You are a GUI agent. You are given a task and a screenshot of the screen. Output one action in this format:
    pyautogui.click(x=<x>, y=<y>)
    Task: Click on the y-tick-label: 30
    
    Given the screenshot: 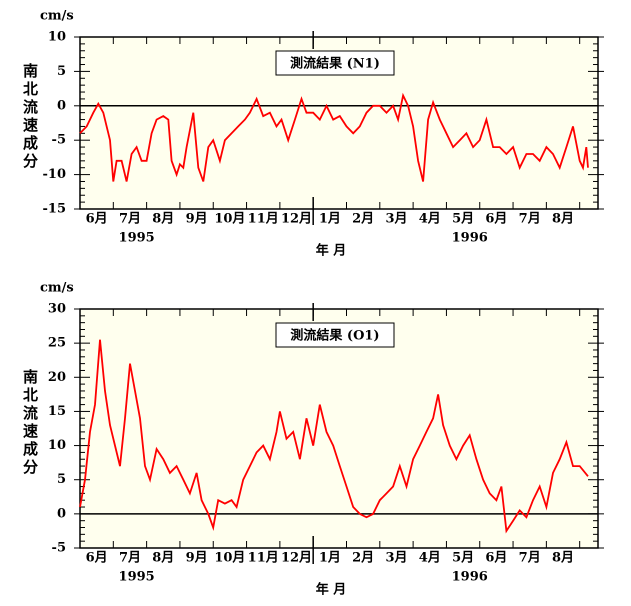 What is the action you would take?
    pyautogui.click(x=57, y=309)
    